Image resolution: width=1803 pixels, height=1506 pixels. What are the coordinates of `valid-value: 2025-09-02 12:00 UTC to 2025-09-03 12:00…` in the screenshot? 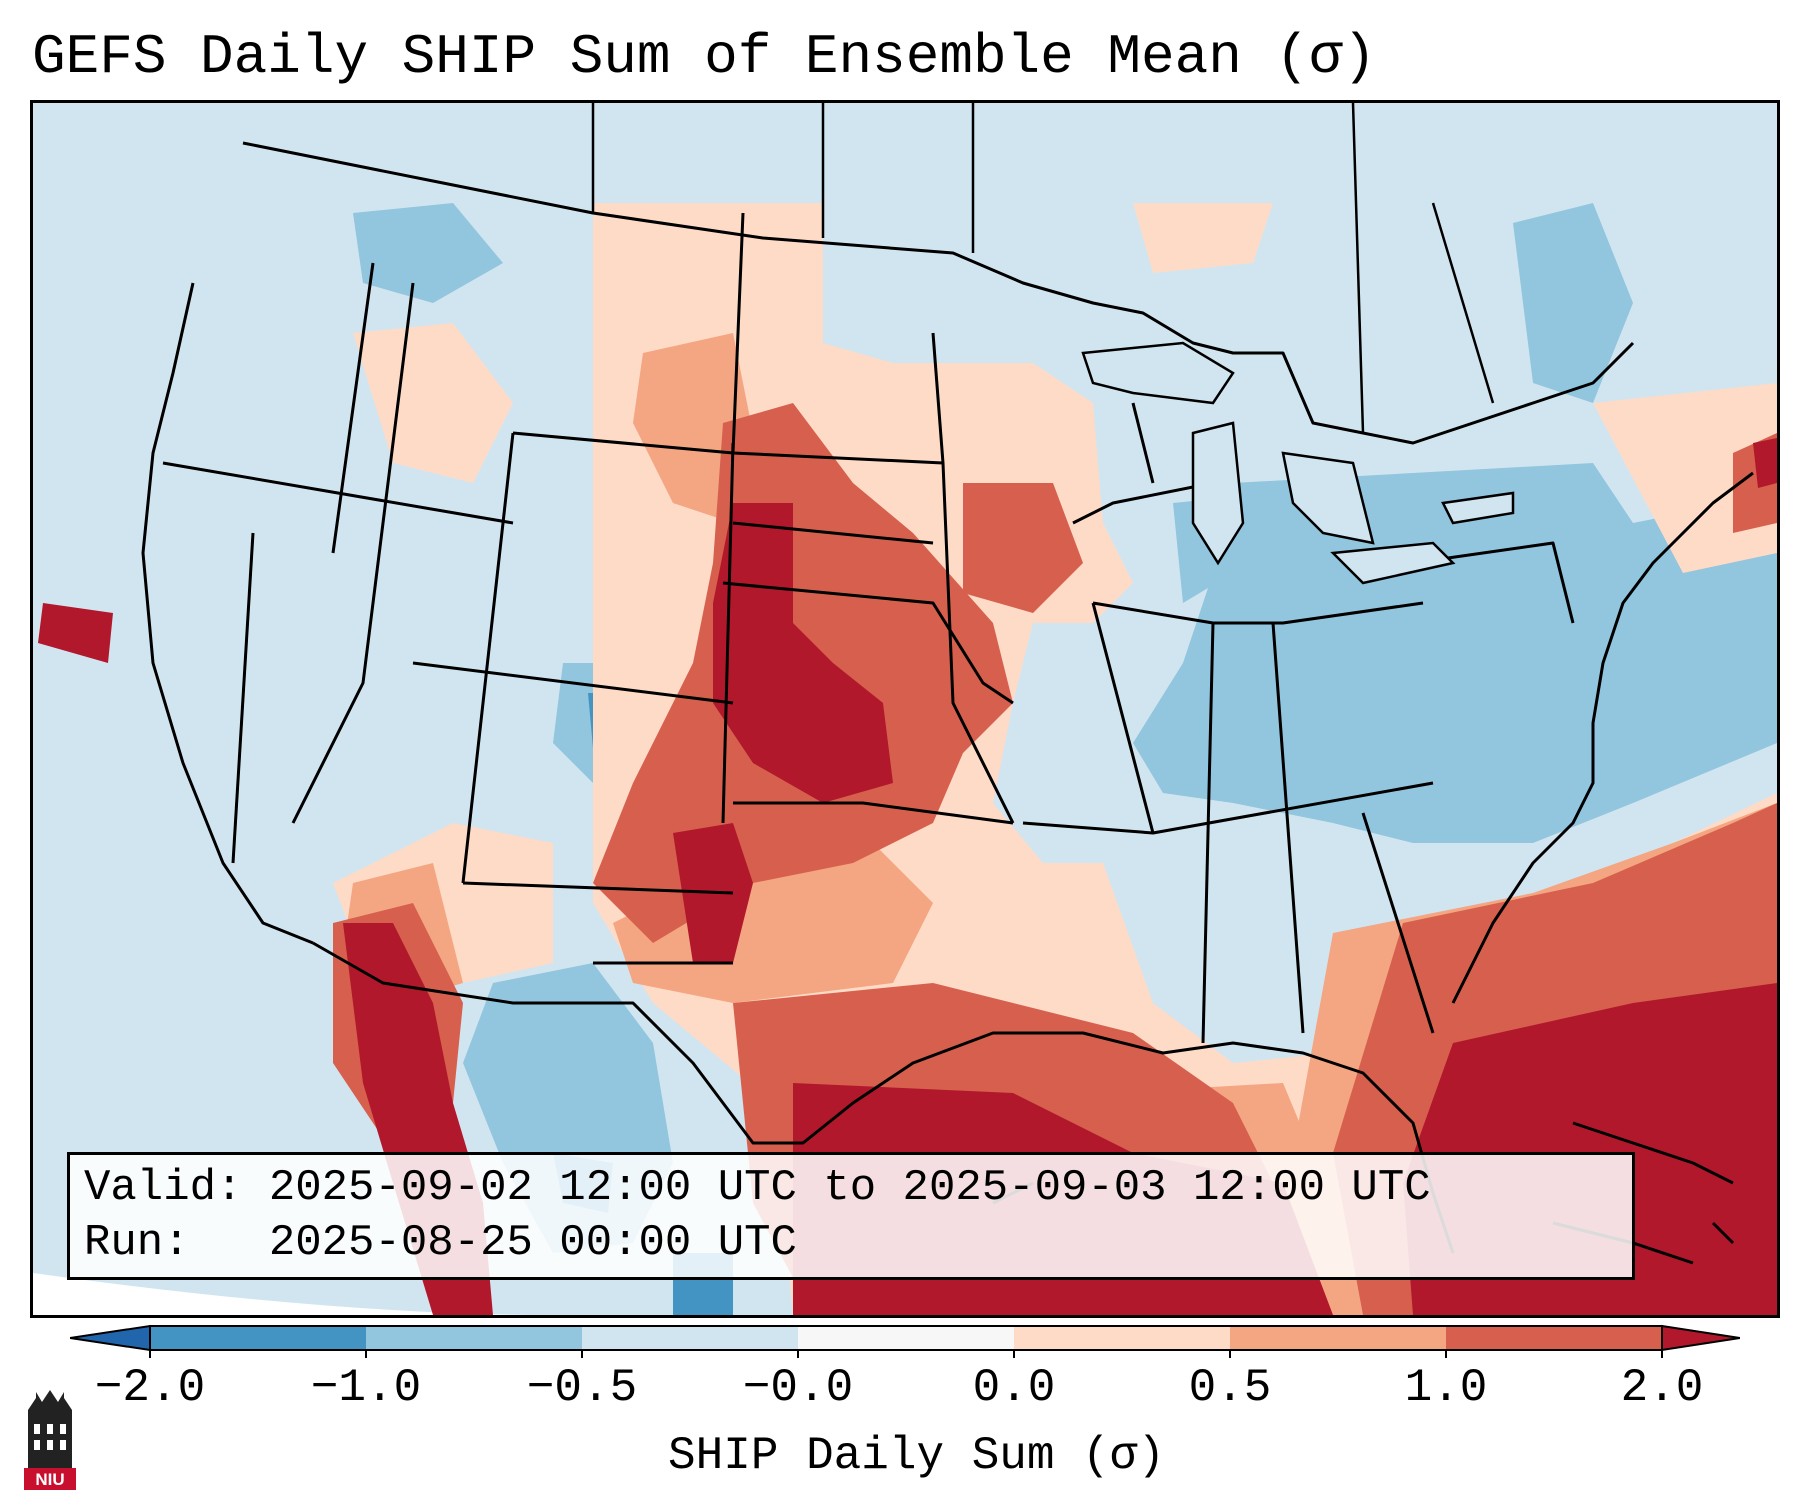 It's located at (849, 1188).